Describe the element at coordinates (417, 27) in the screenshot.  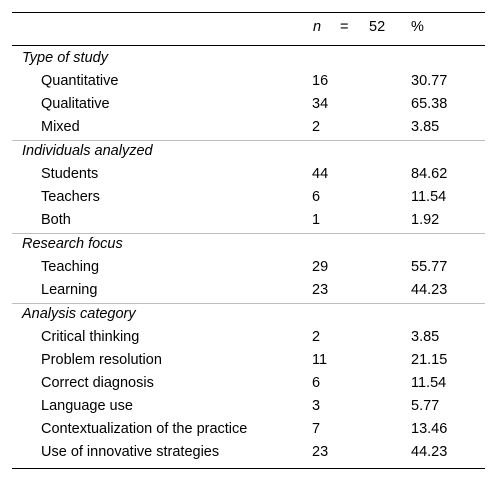
I see `percent-label: %` at that location.